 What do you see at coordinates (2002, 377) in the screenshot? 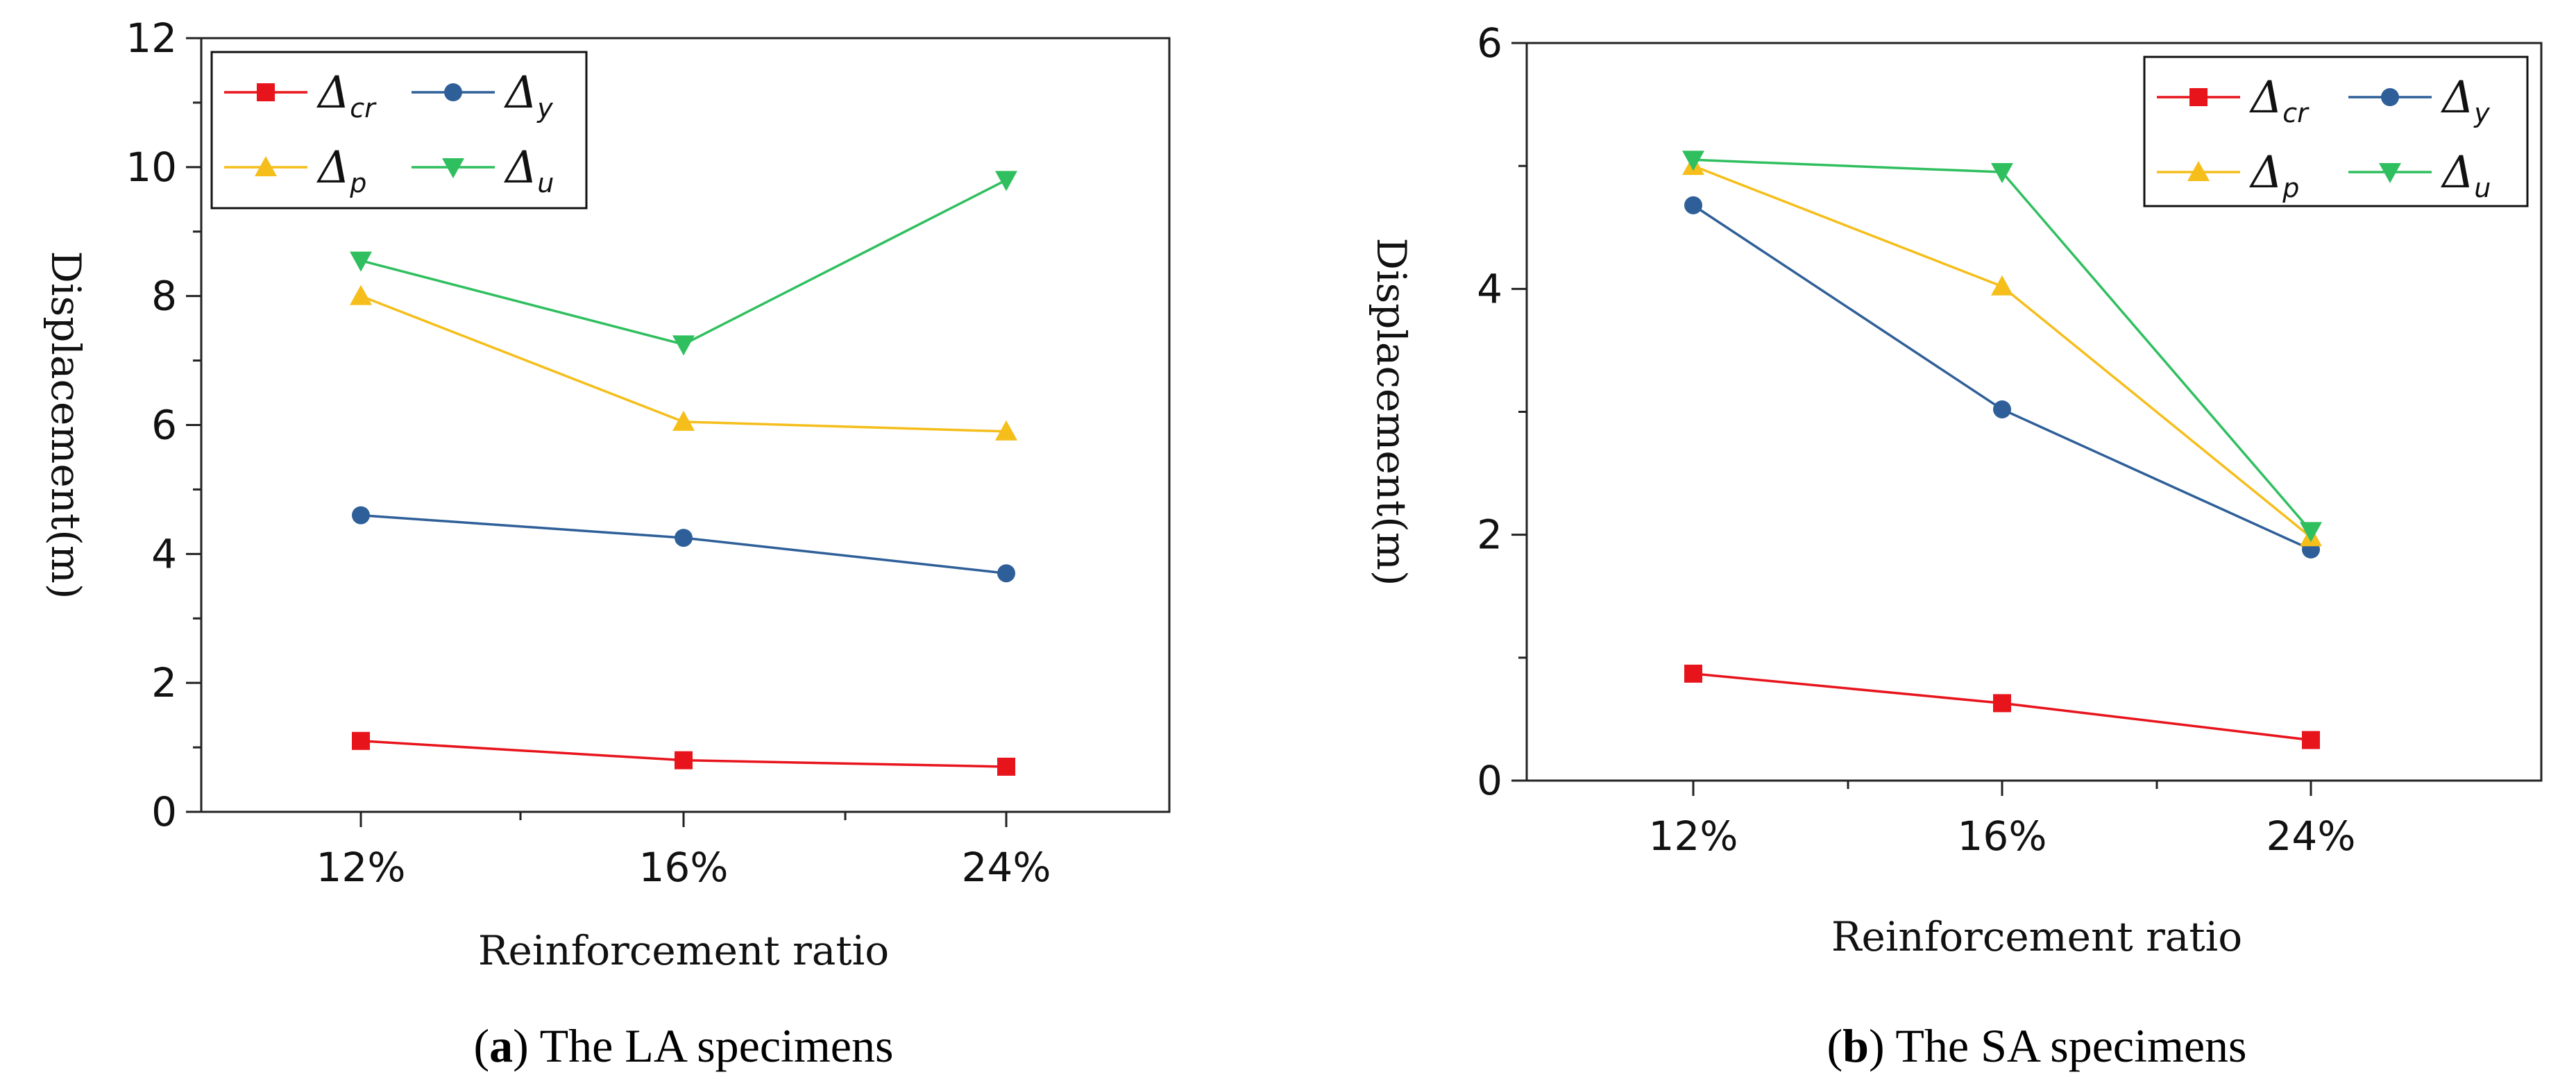
I see `series-line-y` at bounding box center [2002, 377].